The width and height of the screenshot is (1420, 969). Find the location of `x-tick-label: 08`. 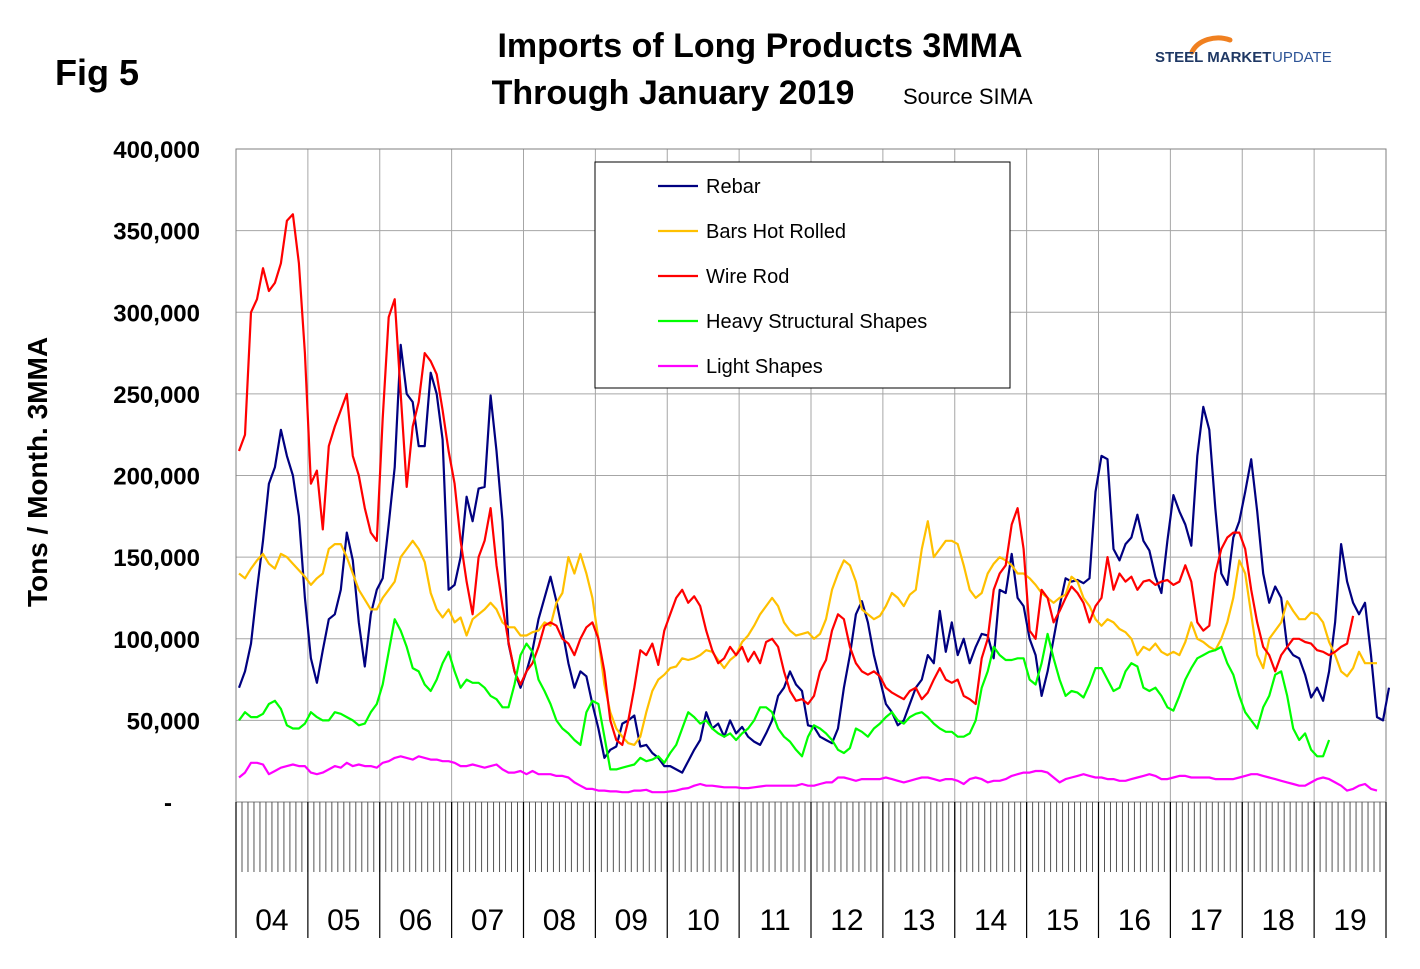

x-tick-label: 08 is located at coordinates (559, 920).